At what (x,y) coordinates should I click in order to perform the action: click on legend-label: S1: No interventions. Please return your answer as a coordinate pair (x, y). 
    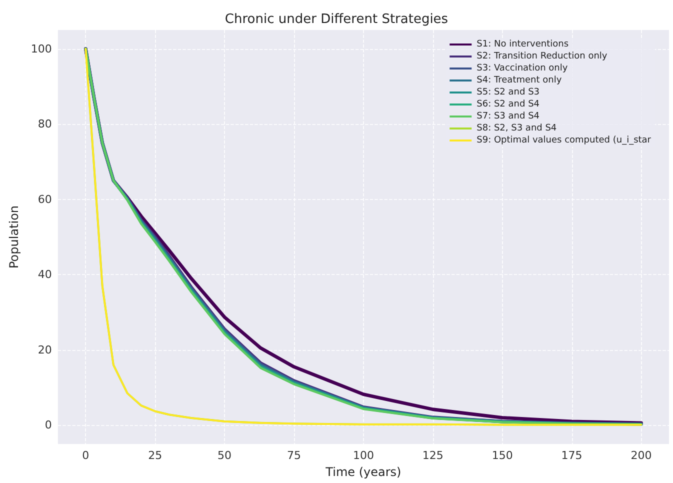
    Looking at the image, I should click on (522, 45).